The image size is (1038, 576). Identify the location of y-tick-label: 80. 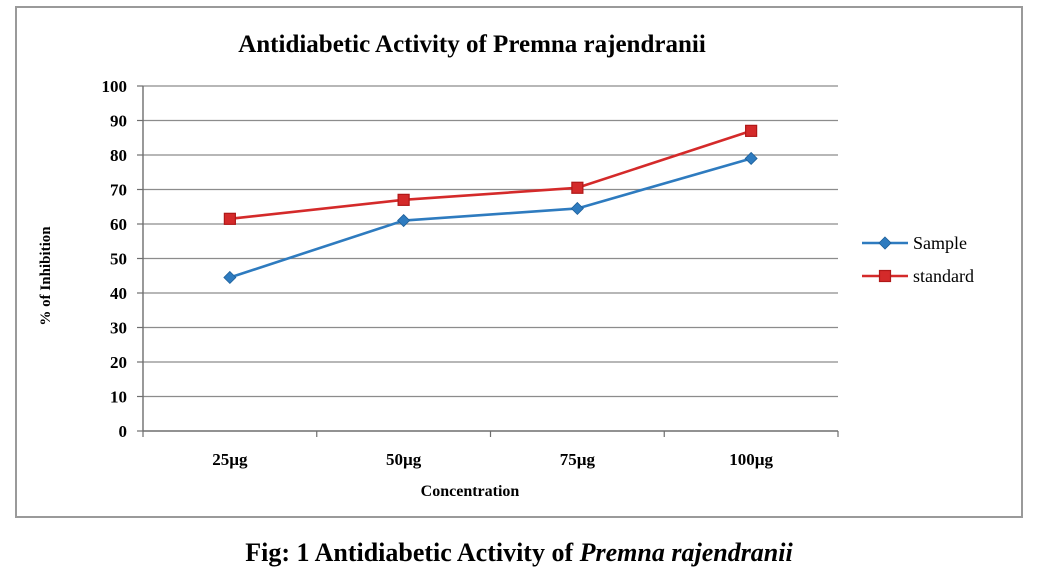
(118, 155).